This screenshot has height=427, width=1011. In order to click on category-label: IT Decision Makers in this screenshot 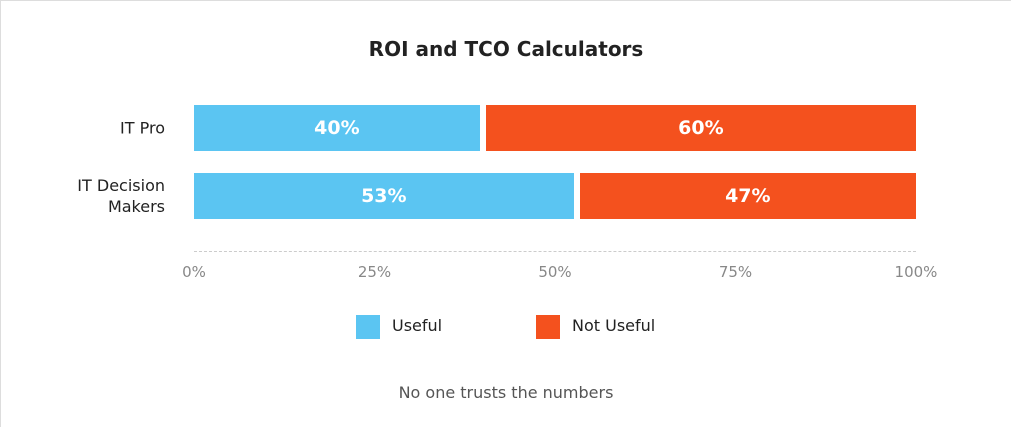, I will do `click(121, 196)`.